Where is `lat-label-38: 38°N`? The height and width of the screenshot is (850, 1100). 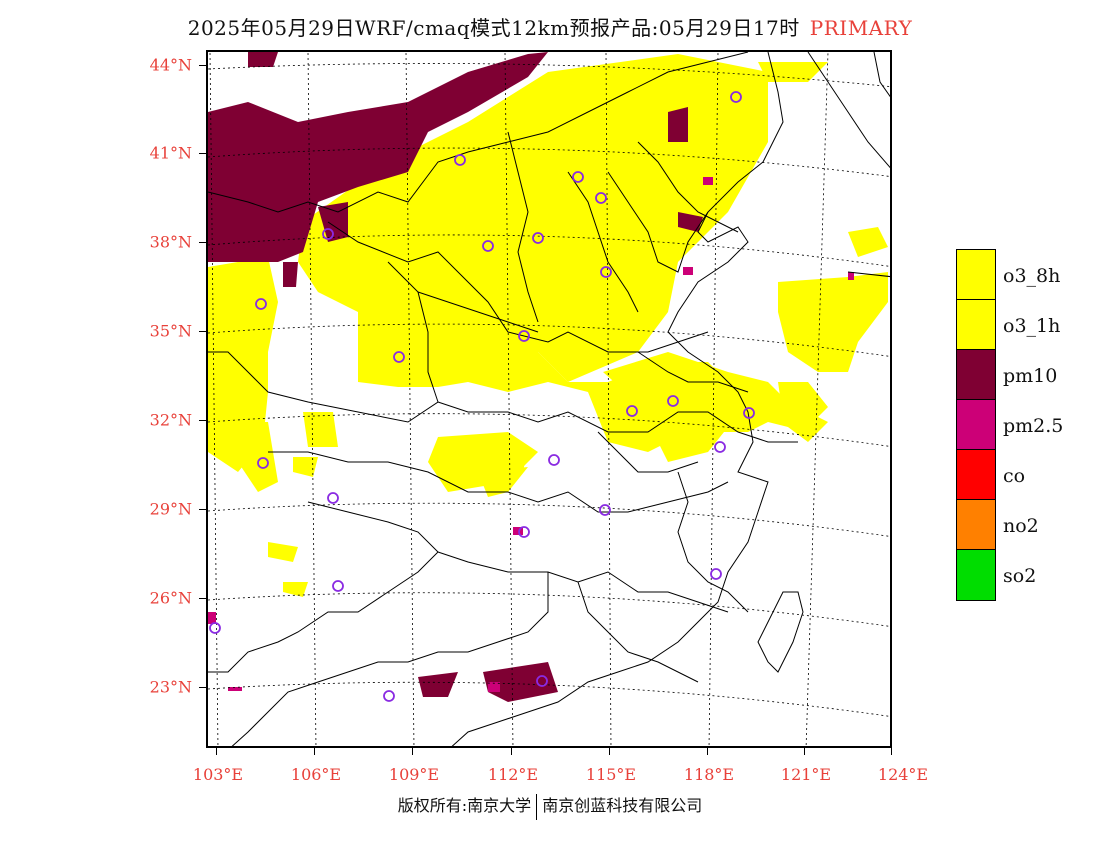 lat-label-38: 38°N is located at coordinates (170, 242).